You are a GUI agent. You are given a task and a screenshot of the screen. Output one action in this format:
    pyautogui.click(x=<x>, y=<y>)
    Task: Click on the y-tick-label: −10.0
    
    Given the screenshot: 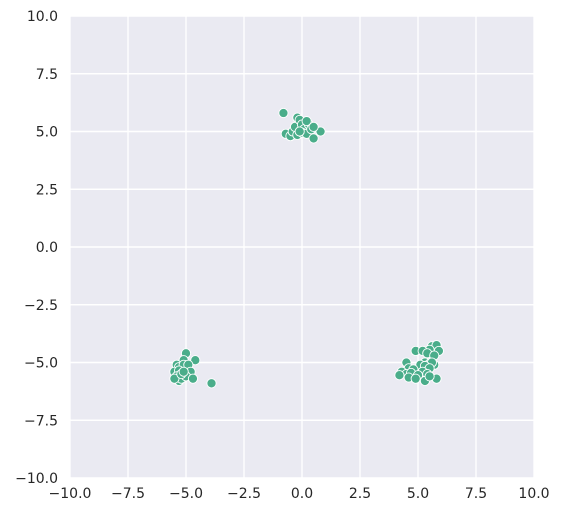 What is the action you would take?
    pyautogui.click(x=36, y=479)
    